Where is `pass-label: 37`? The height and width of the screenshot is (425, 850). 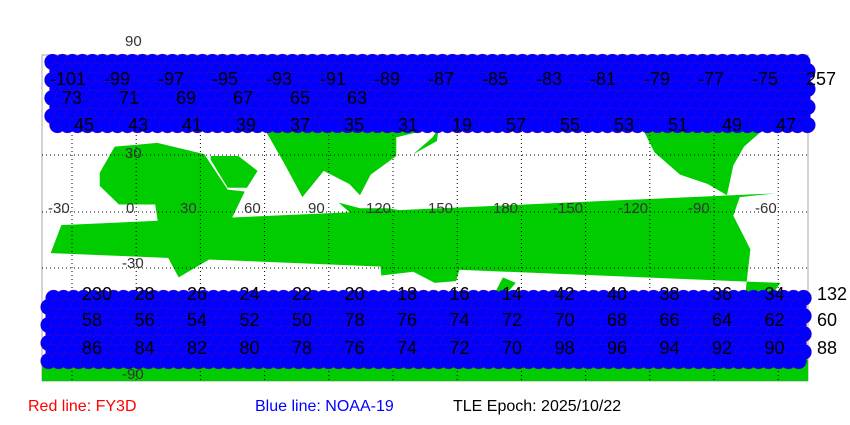
pass-label: 37 is located at coordinates (300, 125).